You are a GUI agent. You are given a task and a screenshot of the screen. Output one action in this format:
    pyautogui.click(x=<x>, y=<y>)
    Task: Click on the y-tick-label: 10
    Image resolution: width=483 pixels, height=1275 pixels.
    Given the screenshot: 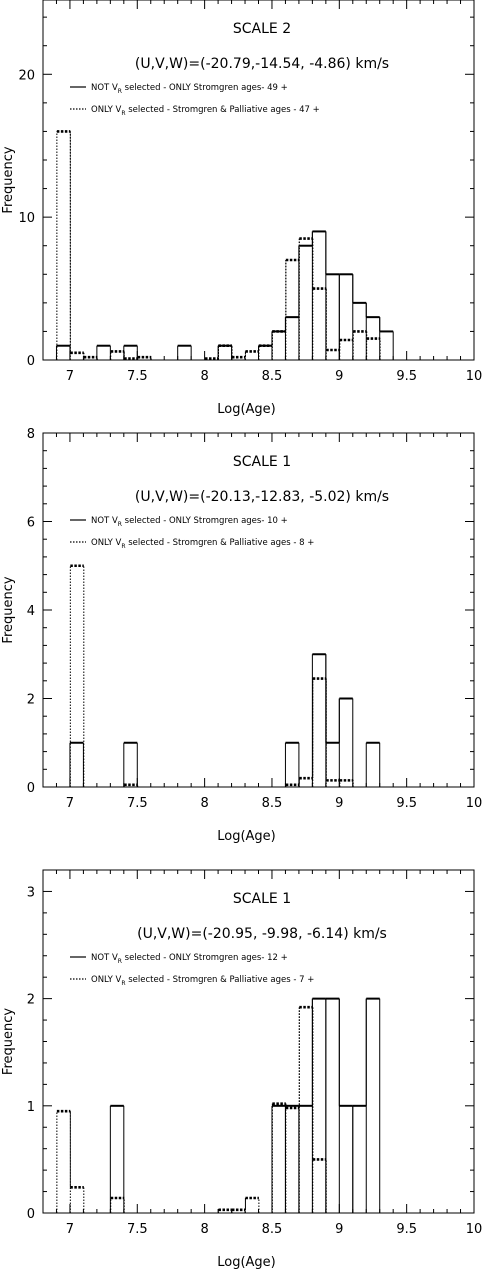 What is the action you would take?
    pyautogui.click(x=26, y=218)
    